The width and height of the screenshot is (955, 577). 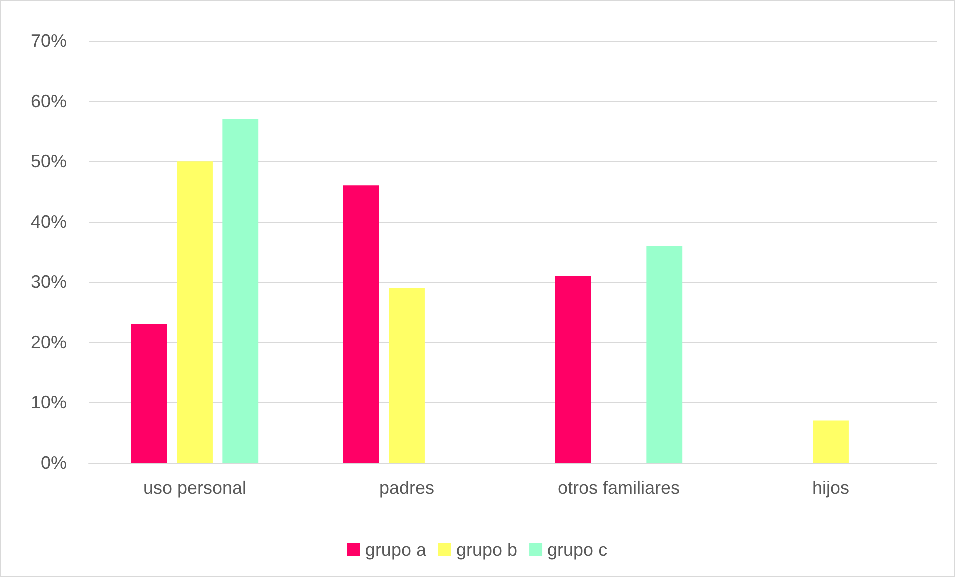 I want to click on y-tick-label: 0%, so click(x=53, y=463).